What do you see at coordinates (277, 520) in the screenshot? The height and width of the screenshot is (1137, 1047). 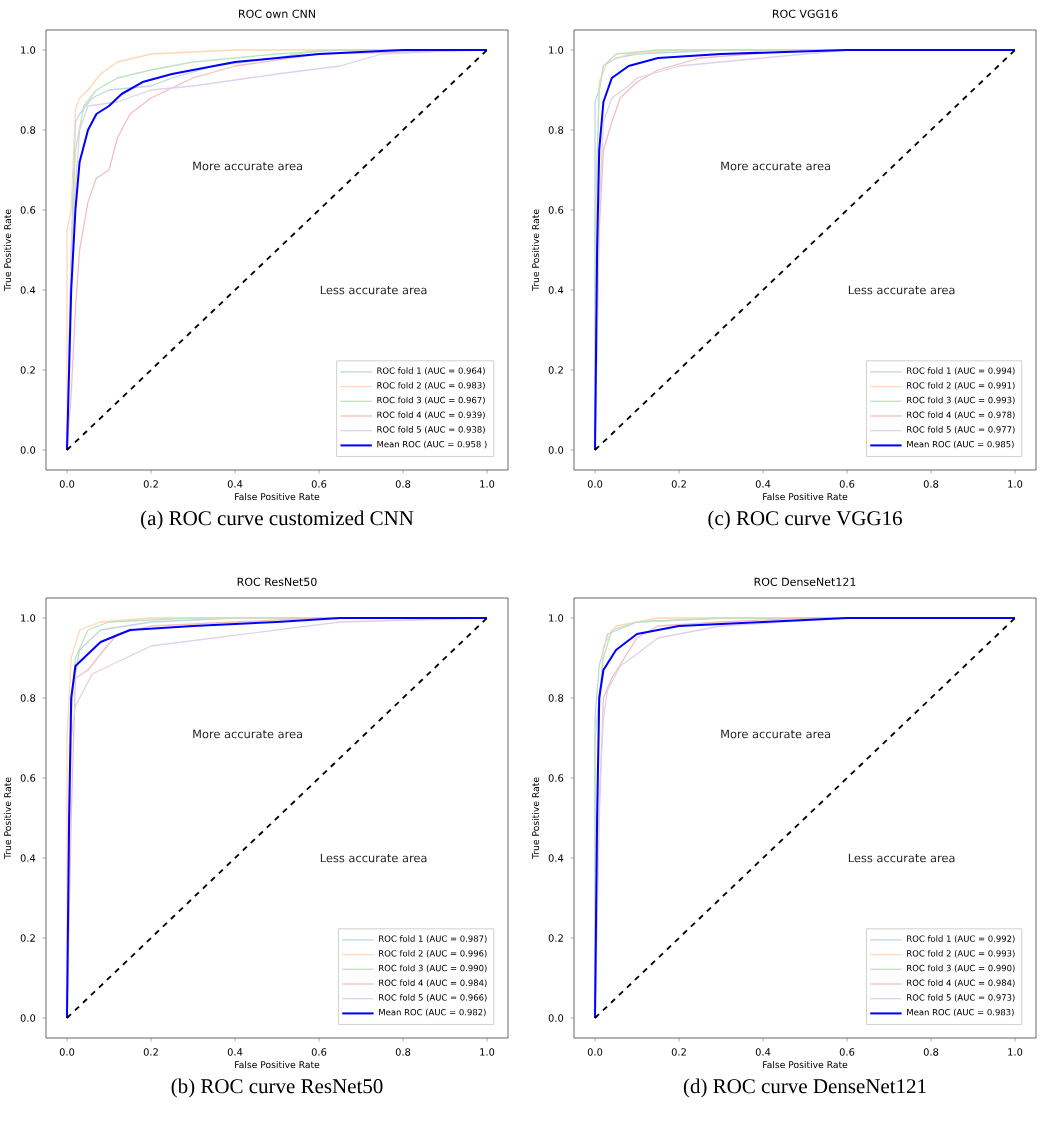 I see `text: (a) ROC curve customized CNN` at bounding box center [277, 520].